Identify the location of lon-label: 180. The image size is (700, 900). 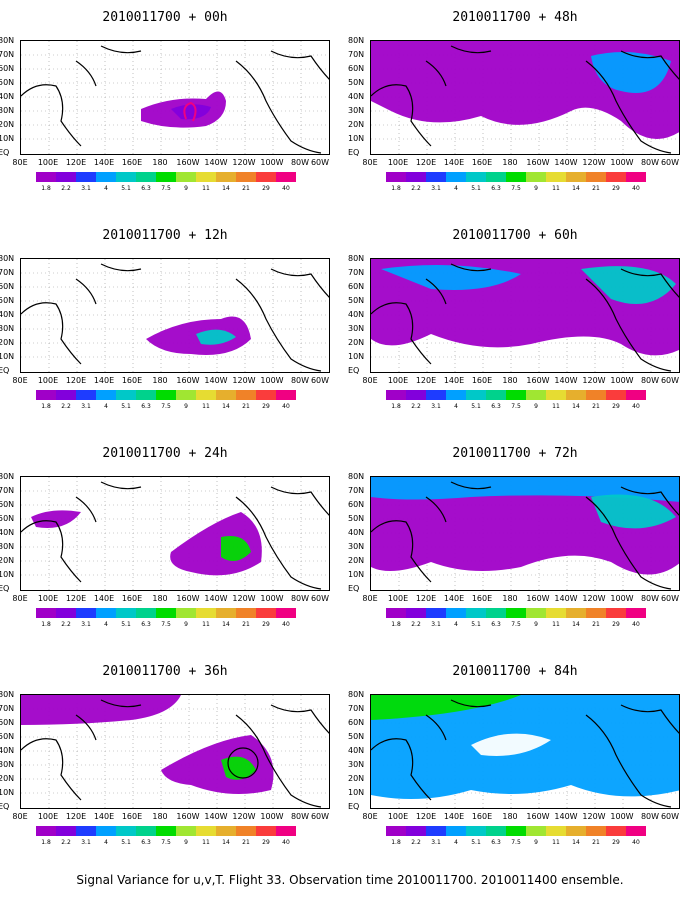
(160, 162).